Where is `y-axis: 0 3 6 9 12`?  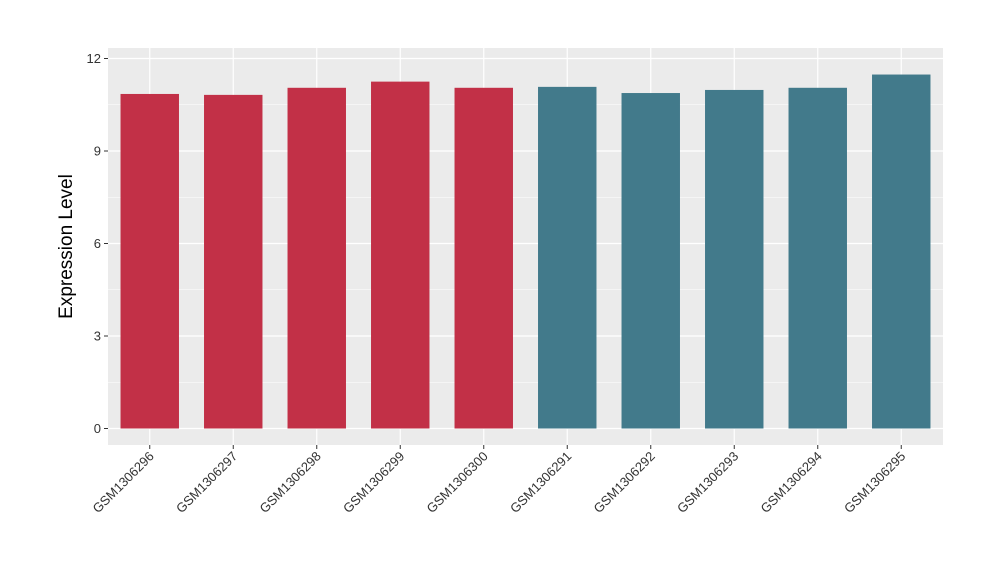 y-axis: 0 3 6 9 12 is located at coordinates (97, 243).